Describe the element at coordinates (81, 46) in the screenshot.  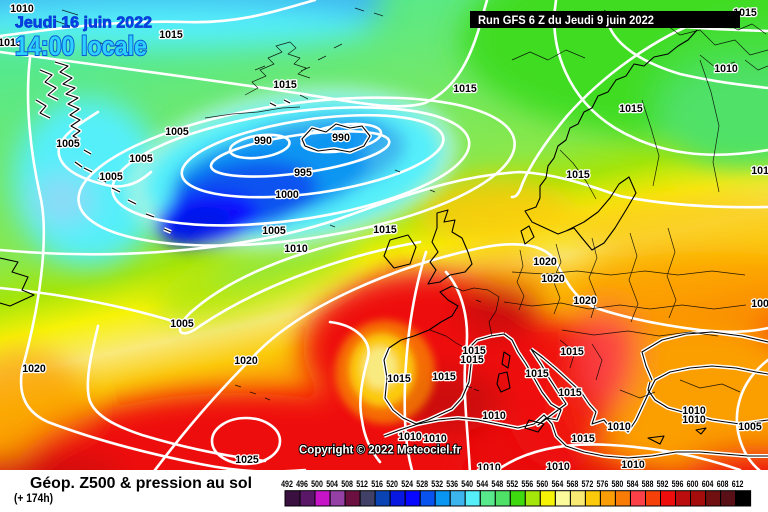
I see `svg-text: 14:00 locale` at that location.